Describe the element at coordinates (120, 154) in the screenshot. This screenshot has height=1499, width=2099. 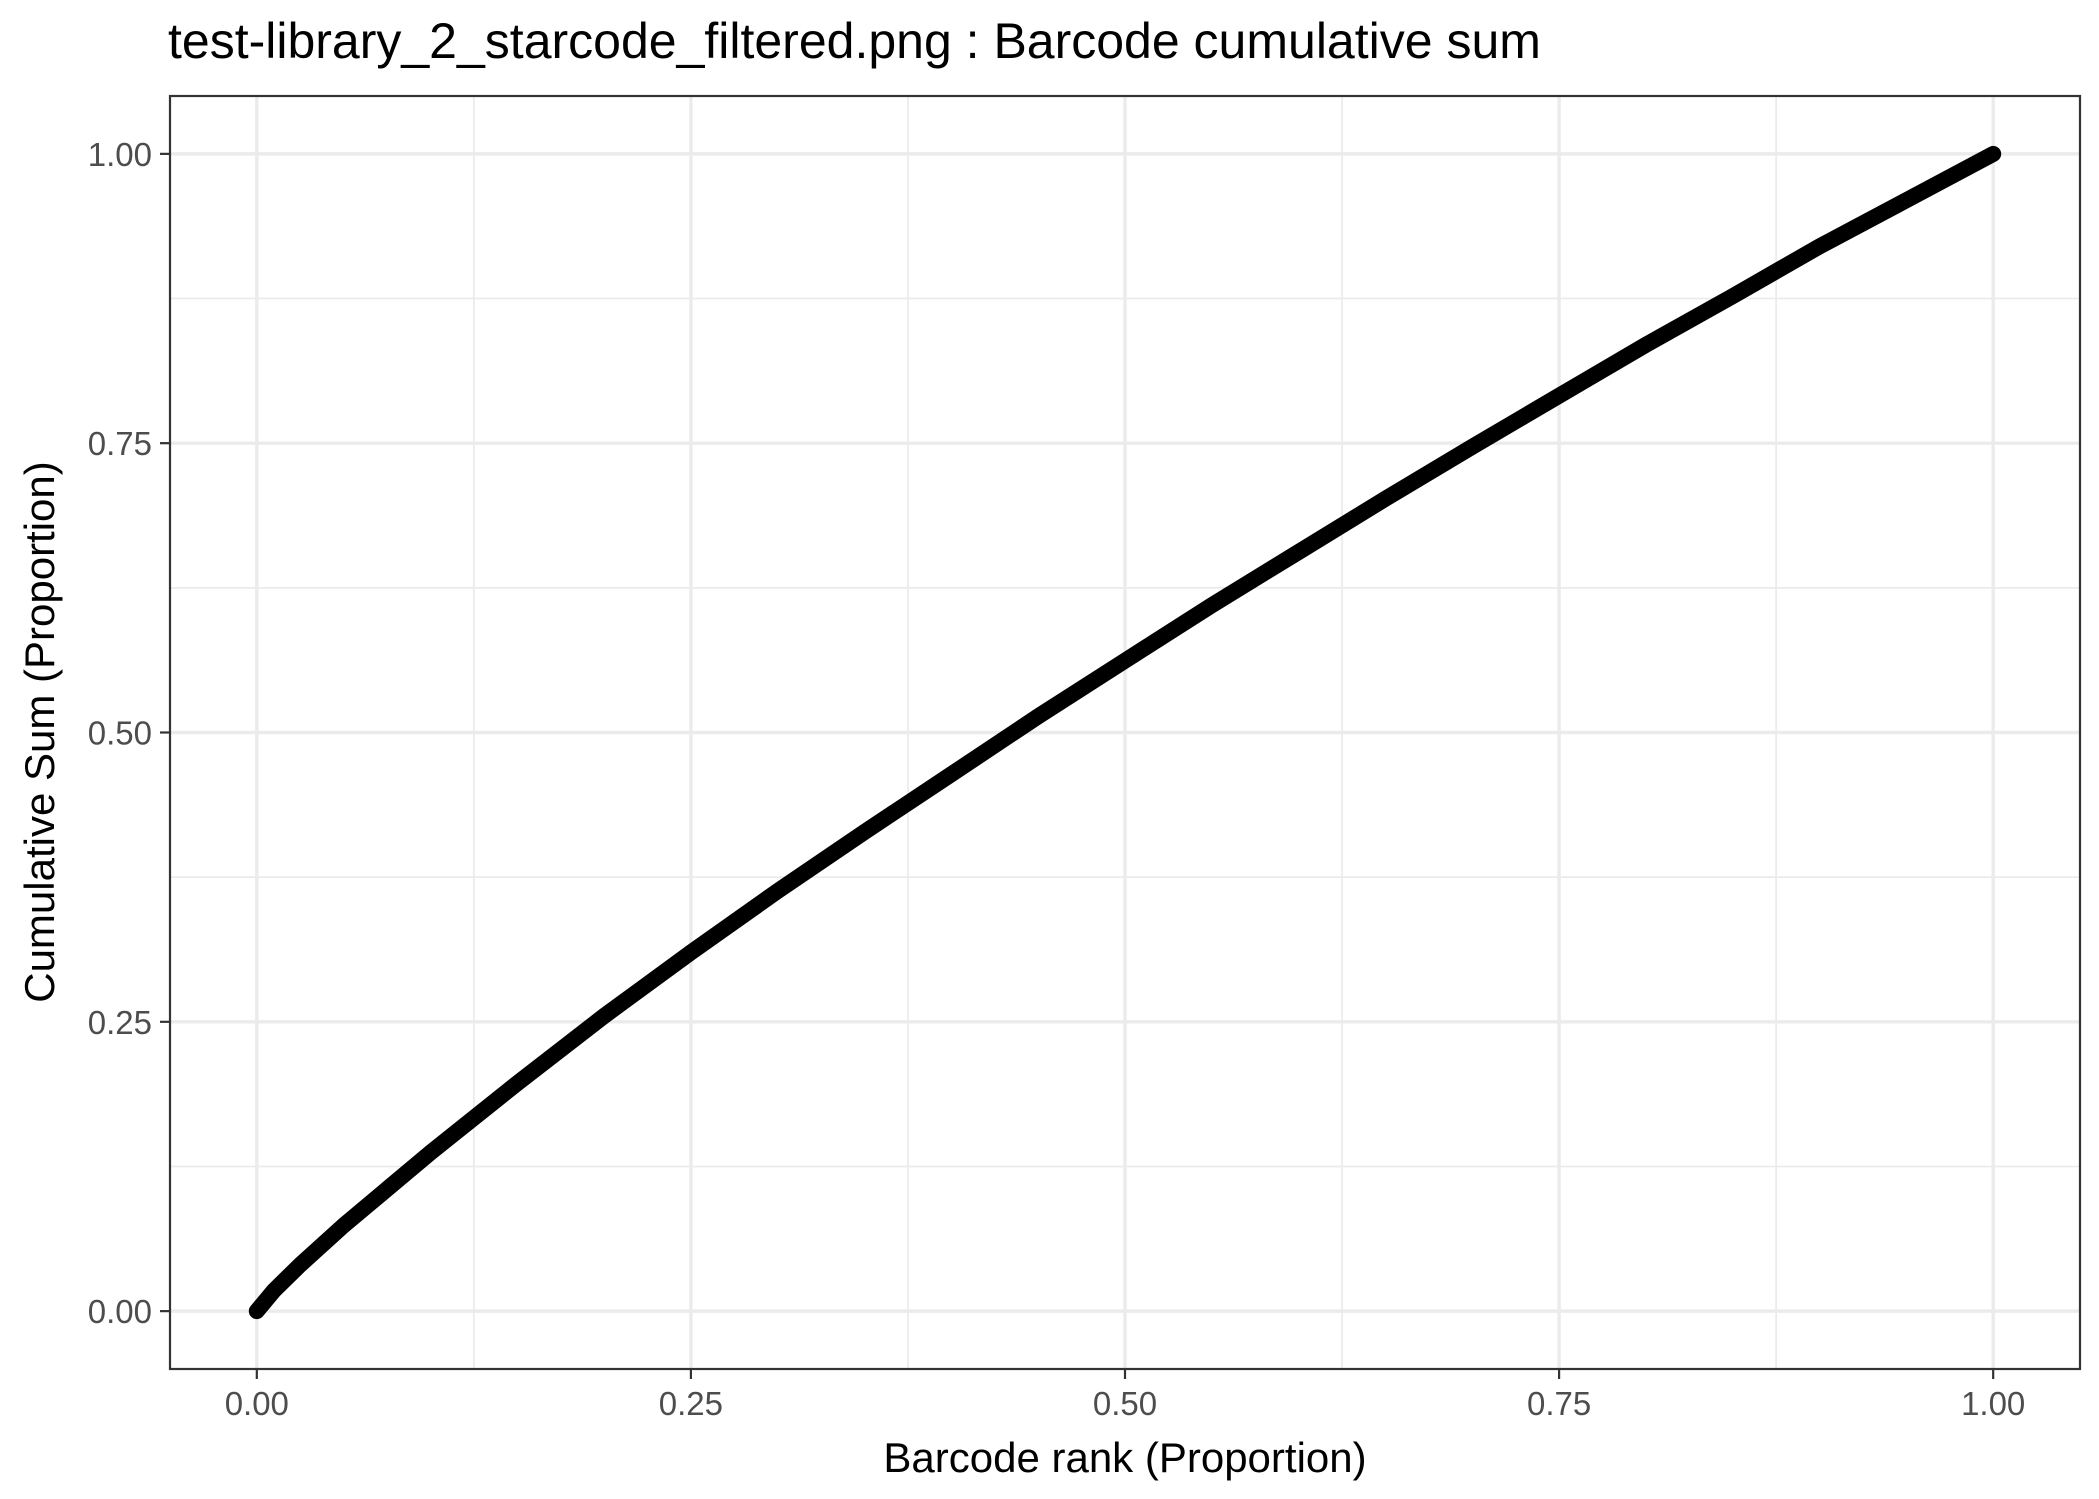
I see `y-tick-label: 1.00` at that location.